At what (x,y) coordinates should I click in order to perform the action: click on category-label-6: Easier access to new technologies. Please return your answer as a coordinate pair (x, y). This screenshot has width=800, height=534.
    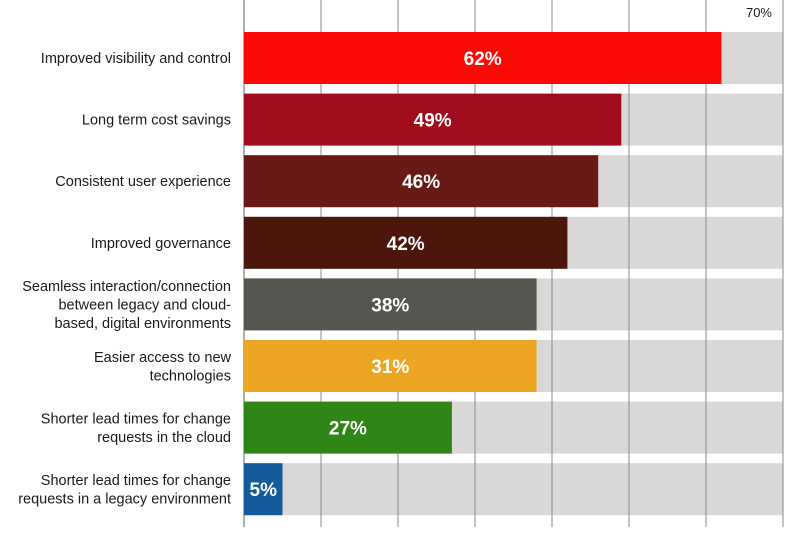
    Looking at the image, I should click on (163, 367).